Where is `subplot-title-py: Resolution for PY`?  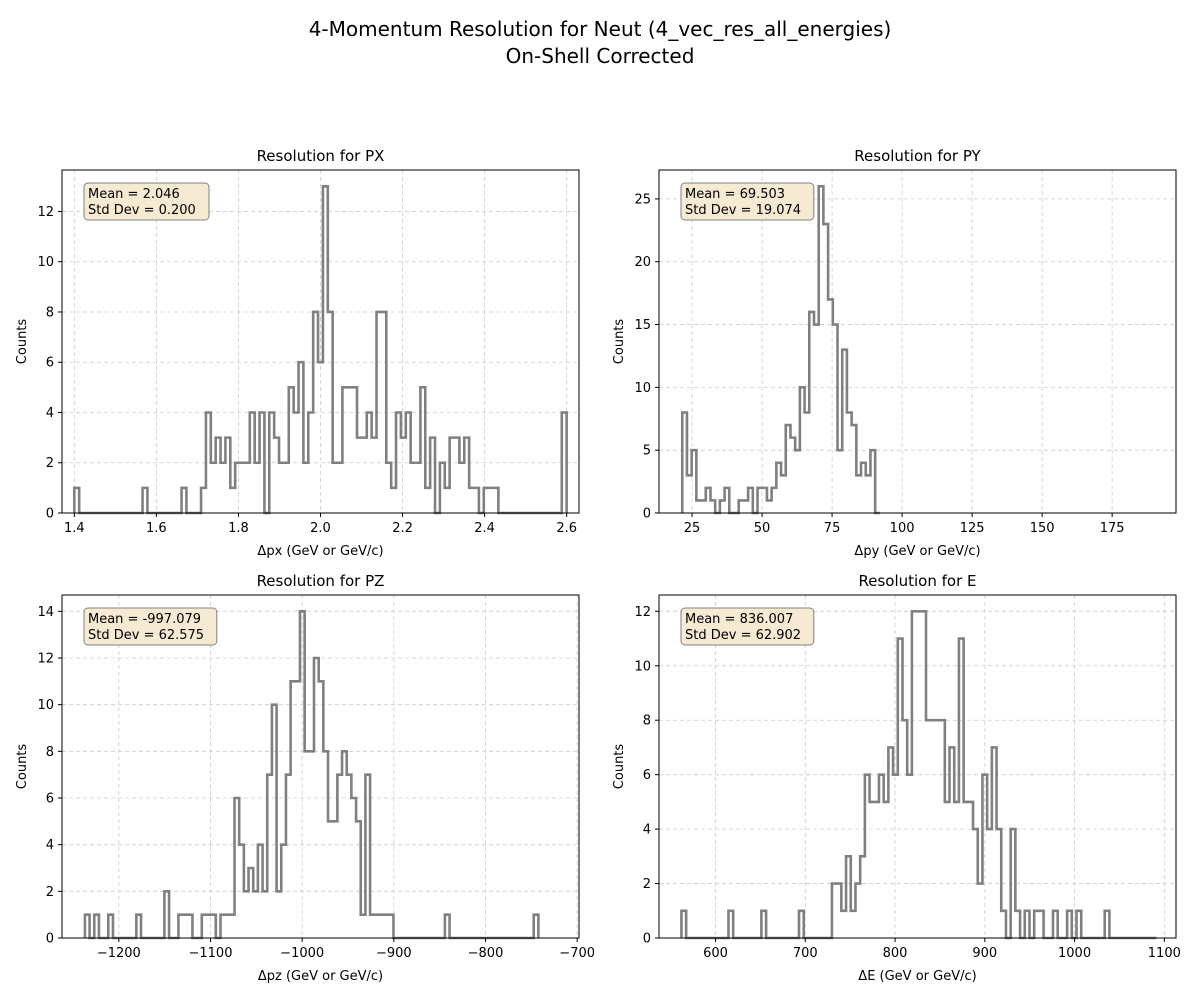
subplot-title-py: Resolution for PY is located at coordinates (917, 156).